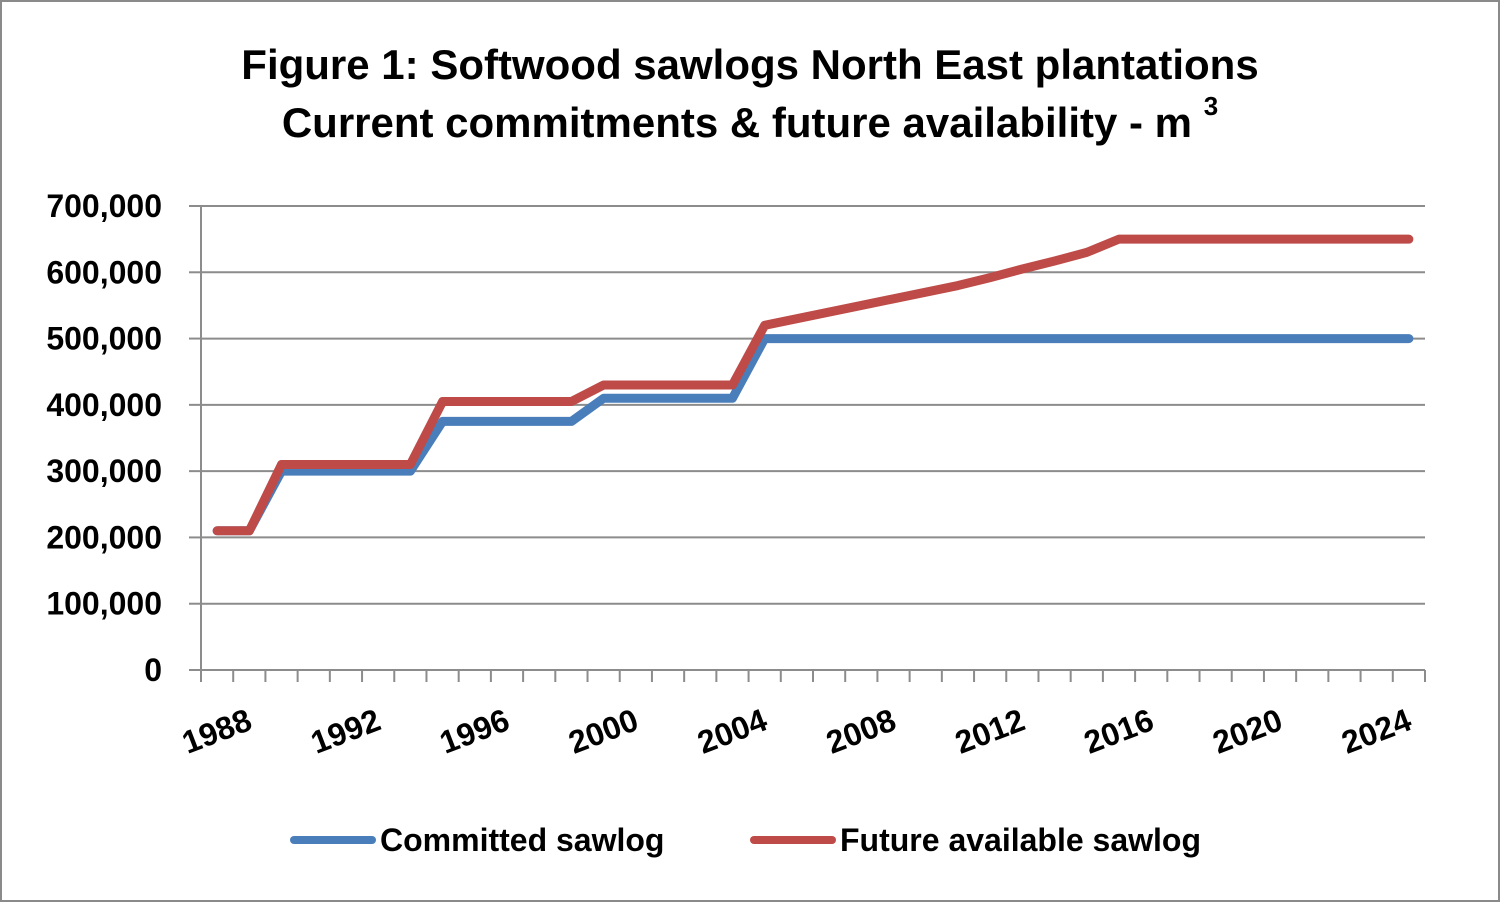 This screenshot has height=902, width=1500. I want to click on y-tick-label: 600,000, so click(104, 272).